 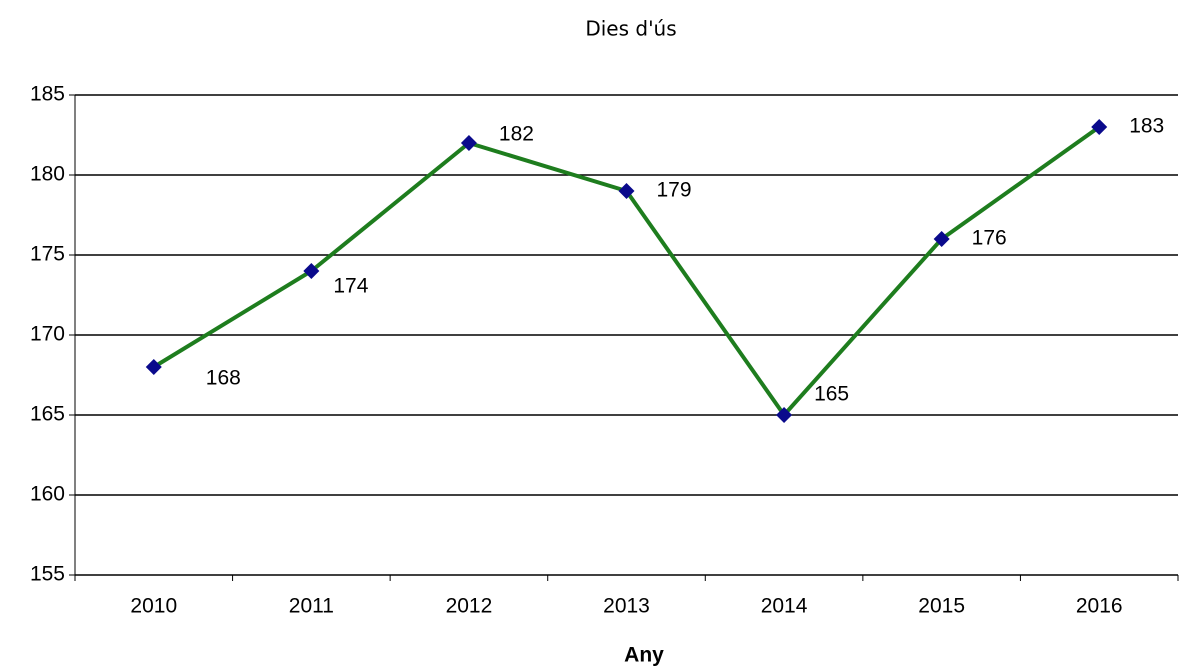 What do you see at coordinates (784, 606) in the screenshot?
I see `x-tick-label: 2014` at bounding box center [784, 606].